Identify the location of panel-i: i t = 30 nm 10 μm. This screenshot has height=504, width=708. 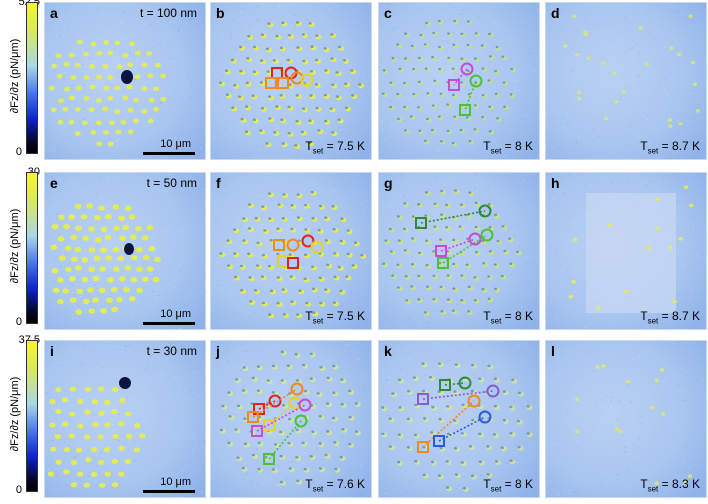
(125, 419).